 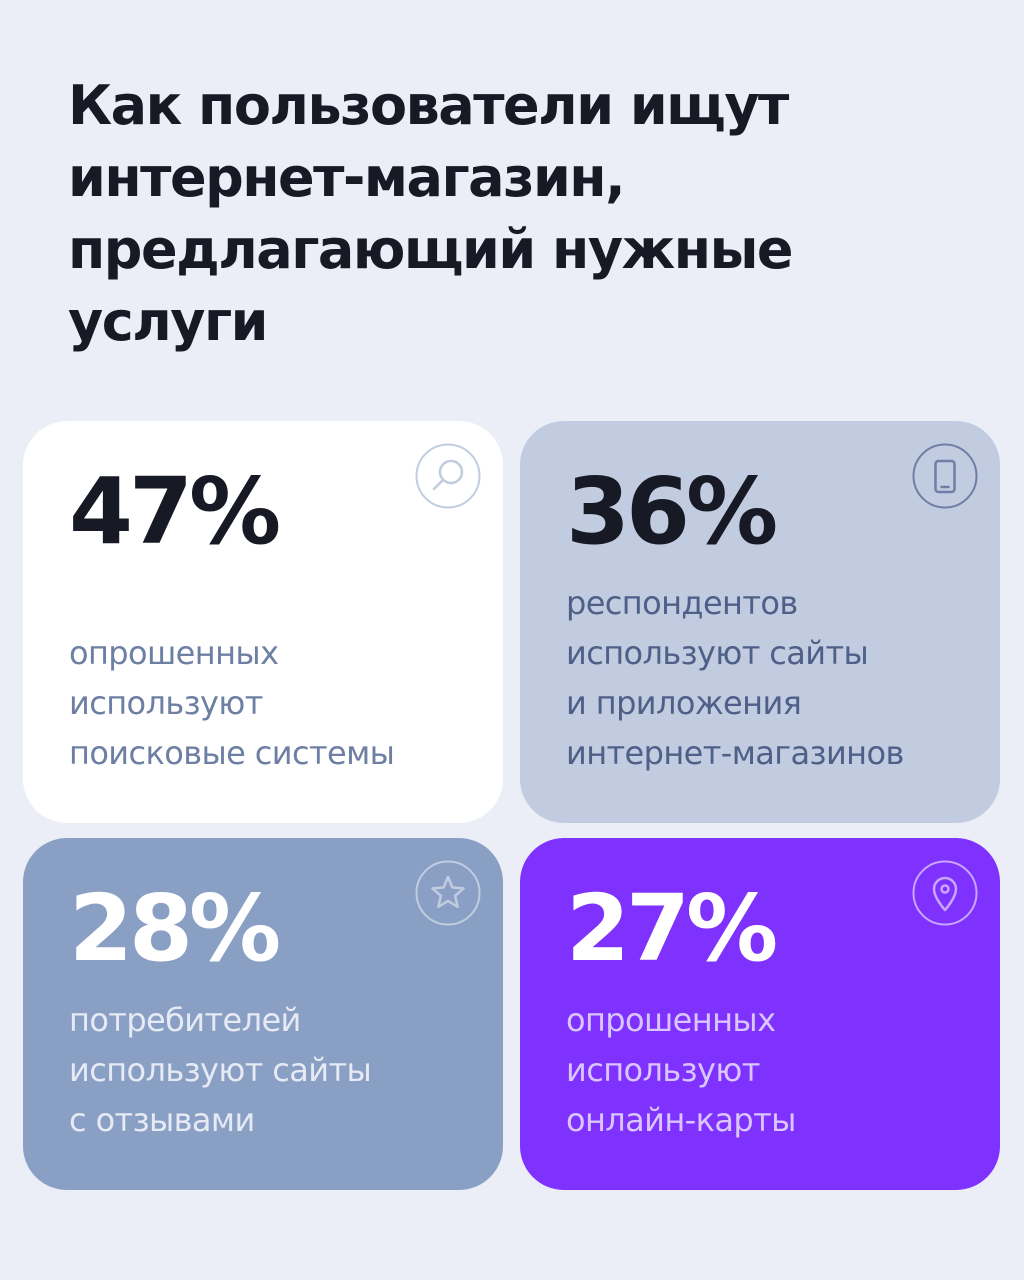 What do you see at coordinates (185, 1020) in the screenshot?
I see `stat-description-line: потребителей` at bounding box center [185, 1020].